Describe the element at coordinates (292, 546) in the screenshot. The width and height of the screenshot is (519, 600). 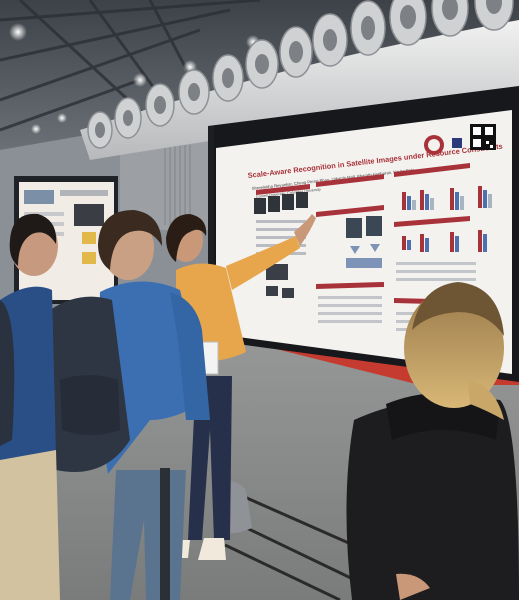
I see `poster-stand-base` at that location.